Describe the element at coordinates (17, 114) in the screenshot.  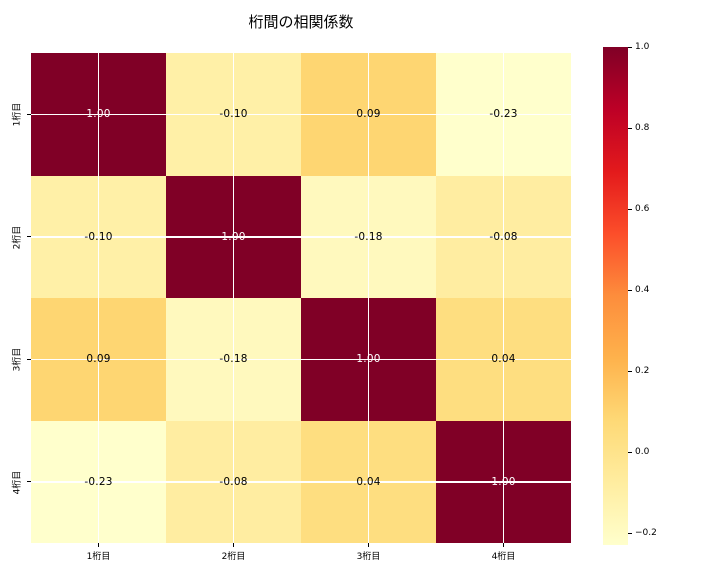
I see `y-axis-tick-label: 1桁目` at that location.